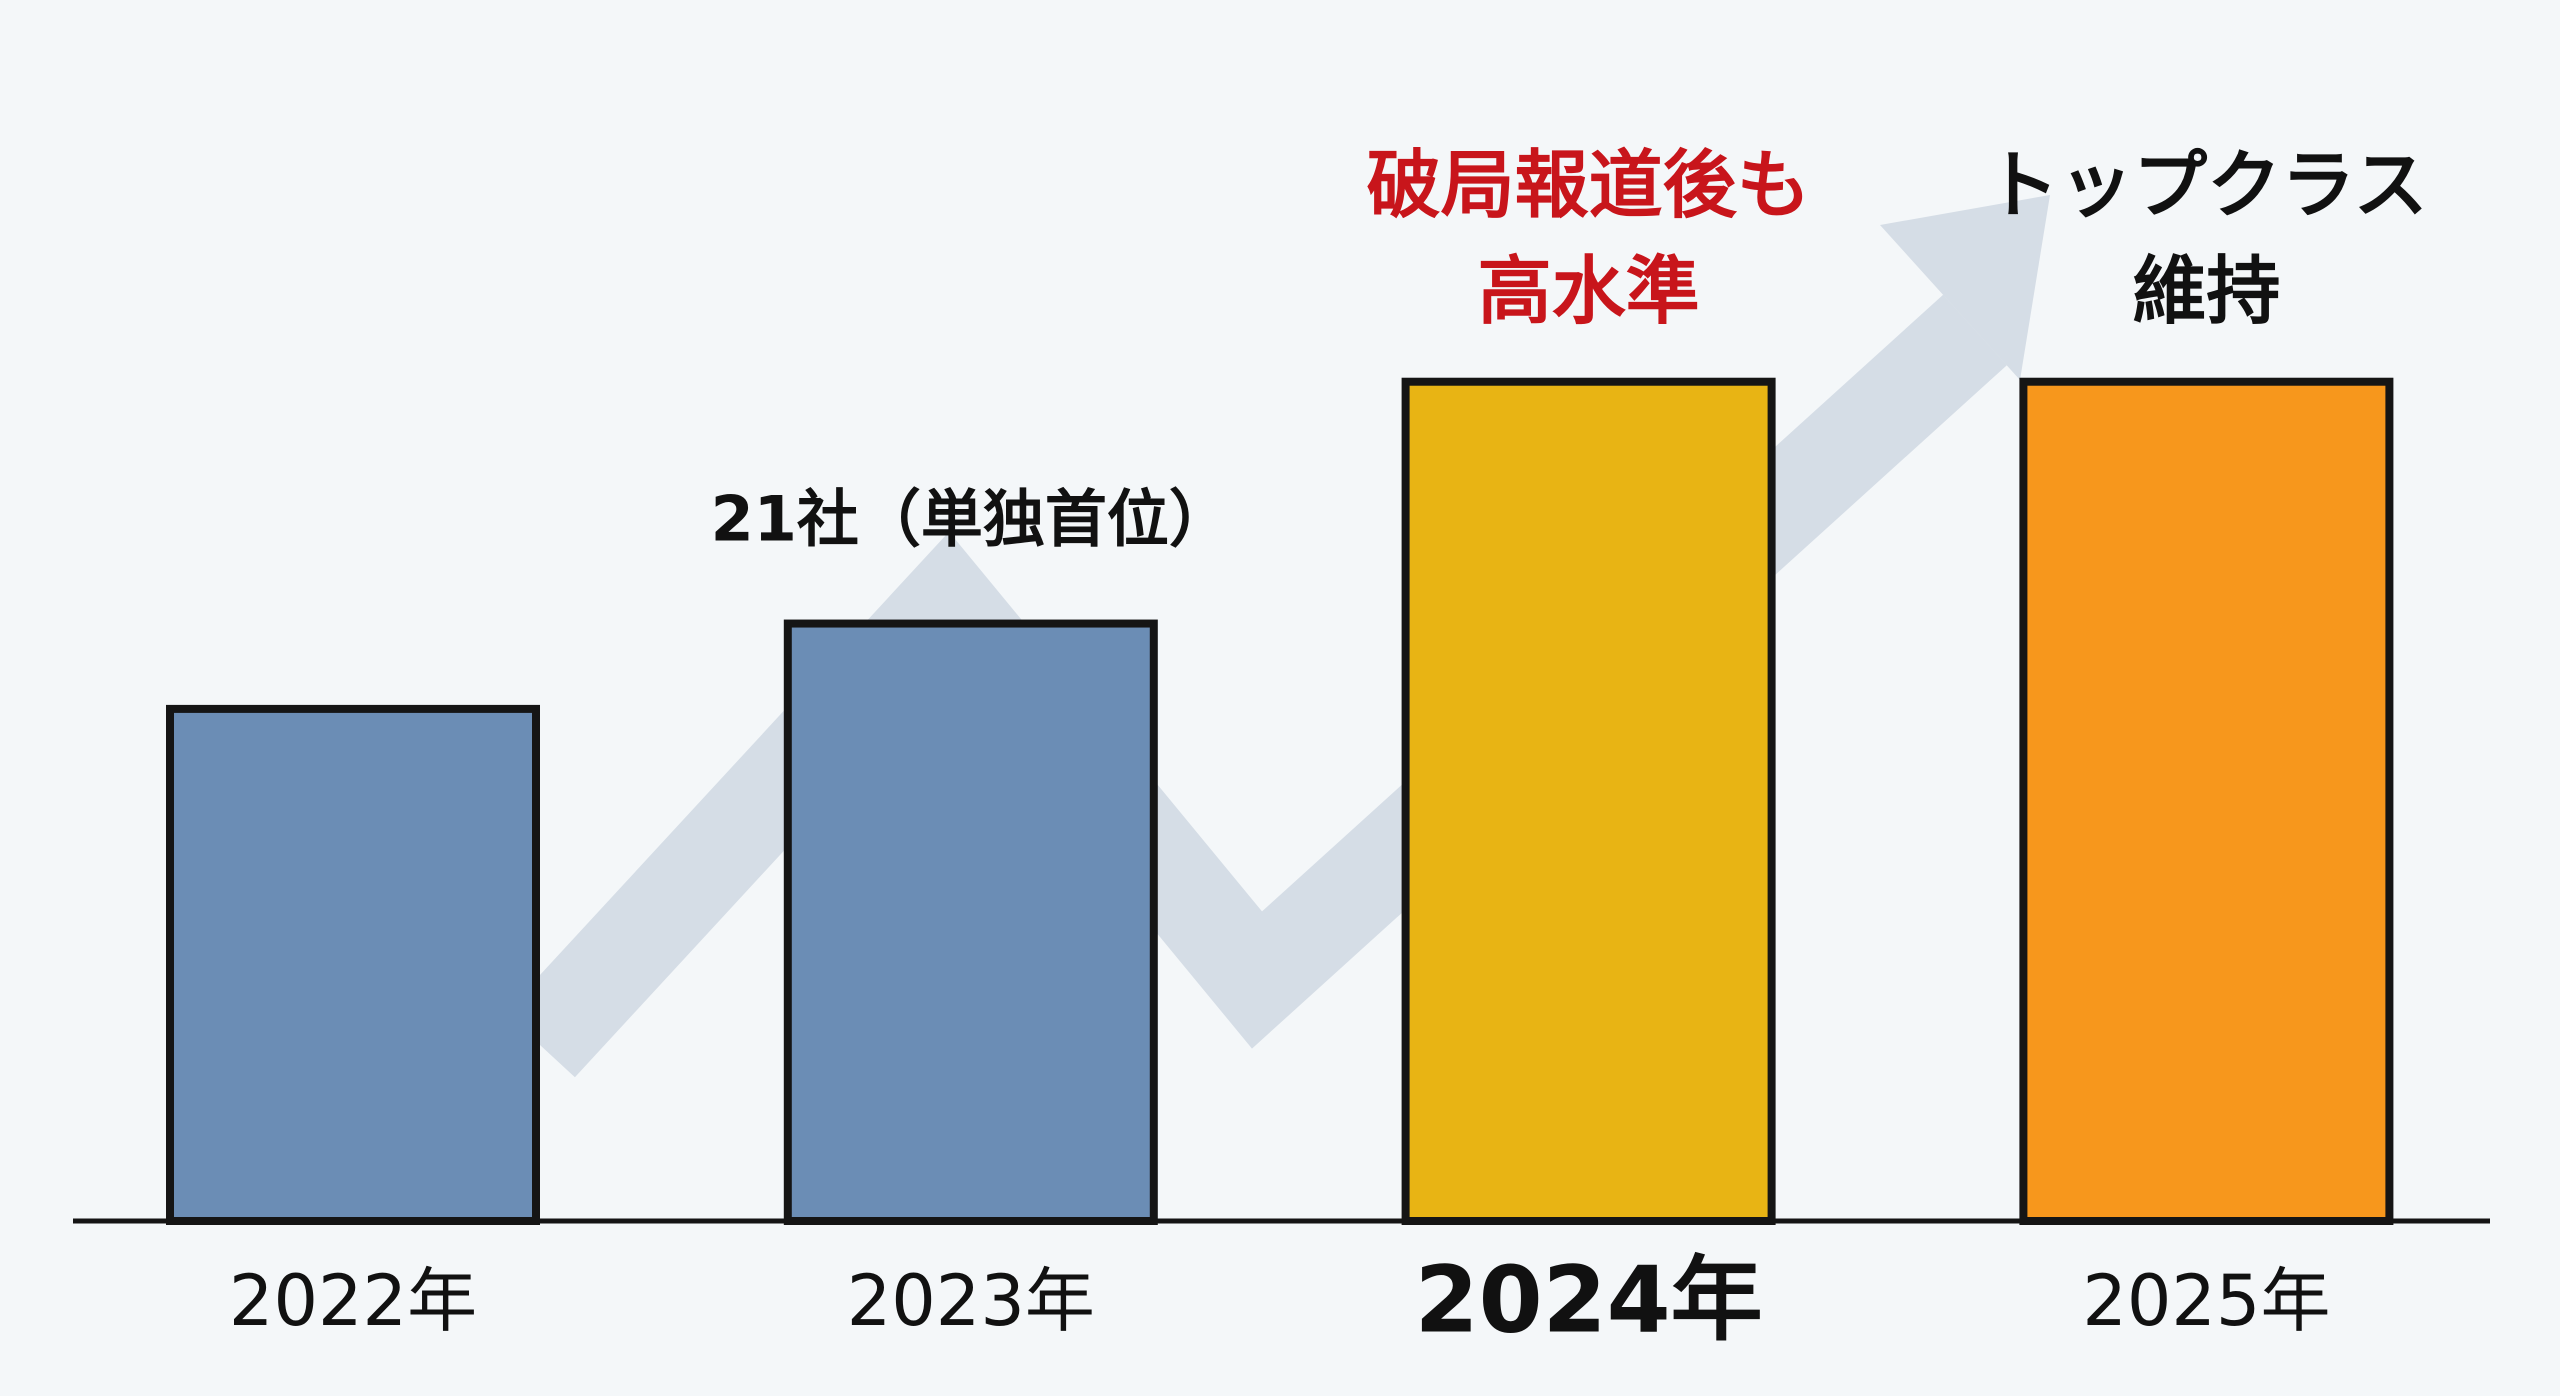 This screenshot has width=2560, height=1396. What do you see at coordinates (2206, 292) in the screenshot?
I see `annotation: 維持` at bounding box center [2206, 292].